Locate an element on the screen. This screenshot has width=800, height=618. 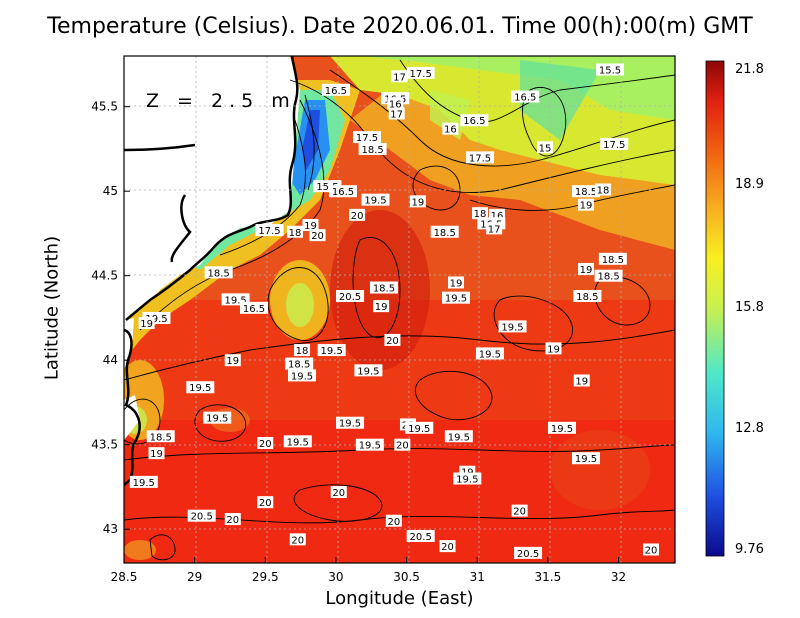
x-axis-ticks: 28.5 29 29.5 30 30.5 31 31.5 32 is located at coordinates (368, 570).